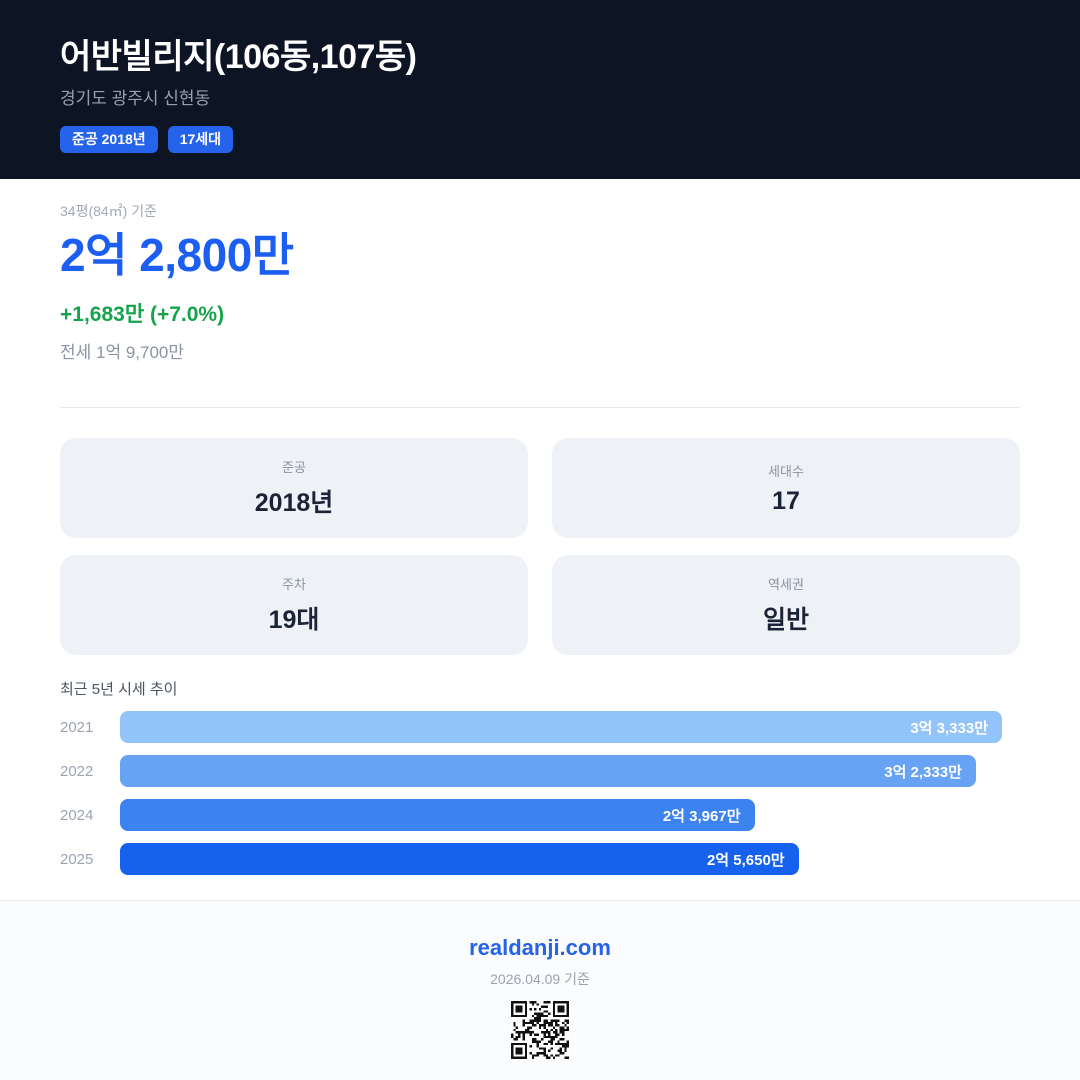 The height and width of the screenshot is (1080, 1080). I want to click on chart-year-label: 2021, so click(77, 727).